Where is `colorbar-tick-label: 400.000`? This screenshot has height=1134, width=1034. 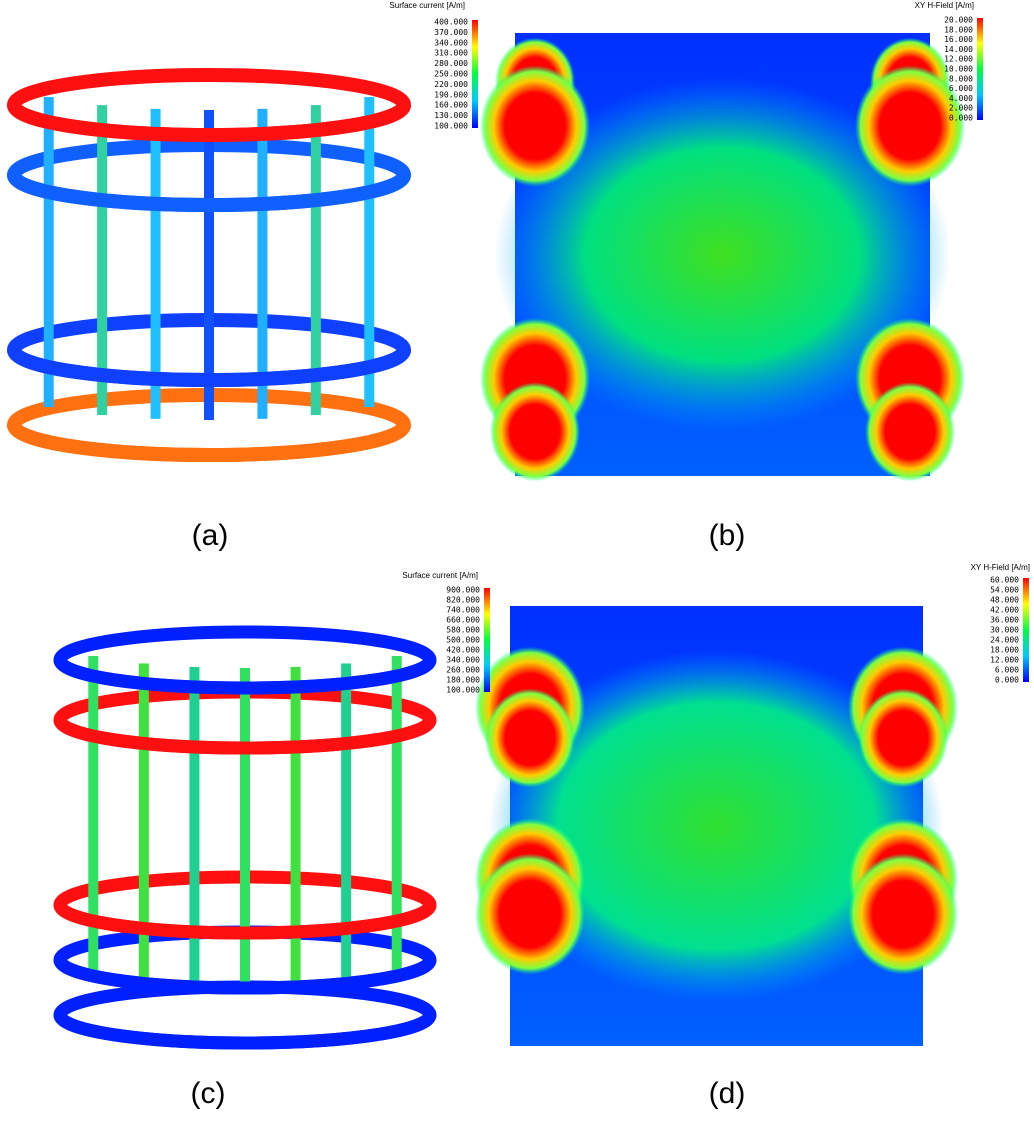 colorbar-tick-label: 400.000 is located at coordinates (451, 22).